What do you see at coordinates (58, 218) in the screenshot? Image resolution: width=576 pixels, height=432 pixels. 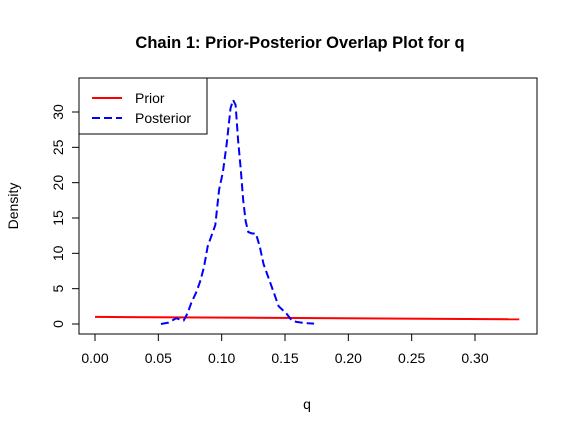 I see `y-tick-label: 15` at bounding box center [58, 218].